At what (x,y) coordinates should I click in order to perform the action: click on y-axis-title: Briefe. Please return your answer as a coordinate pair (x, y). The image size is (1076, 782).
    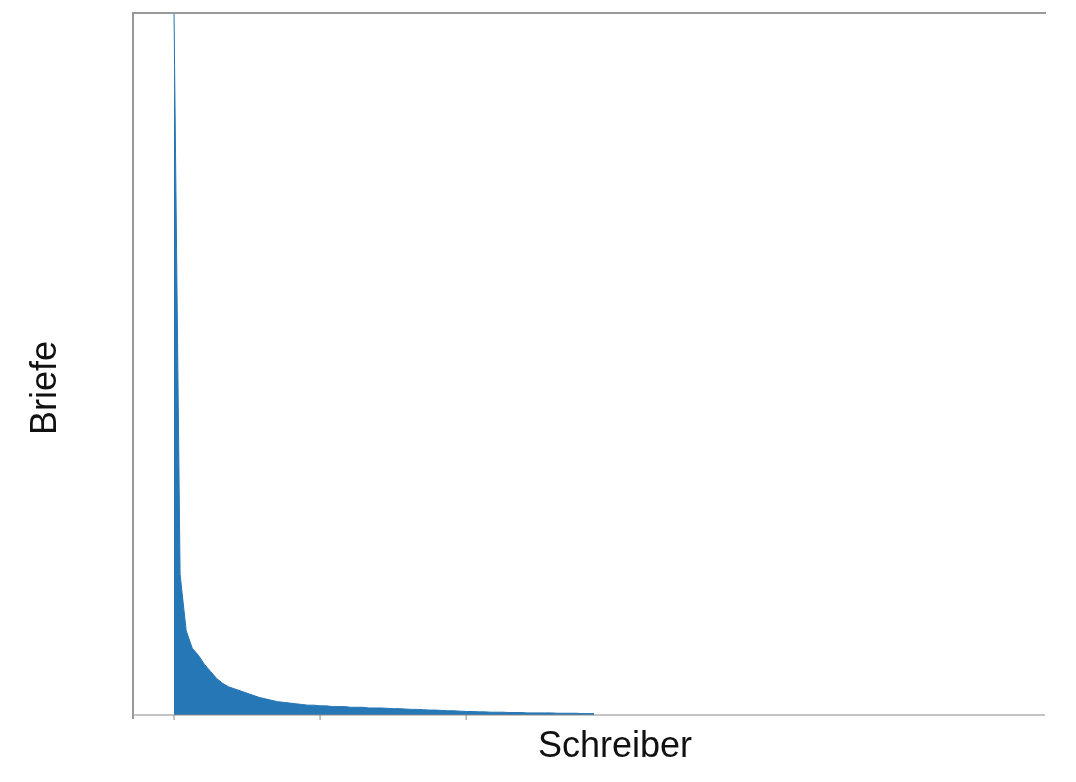
    Looking at the image, I should click on (44, 388).